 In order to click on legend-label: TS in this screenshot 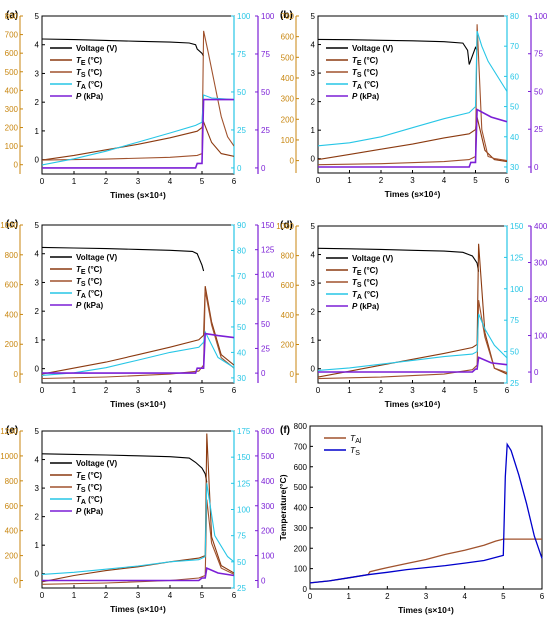, I will do `click(355, 451)`.